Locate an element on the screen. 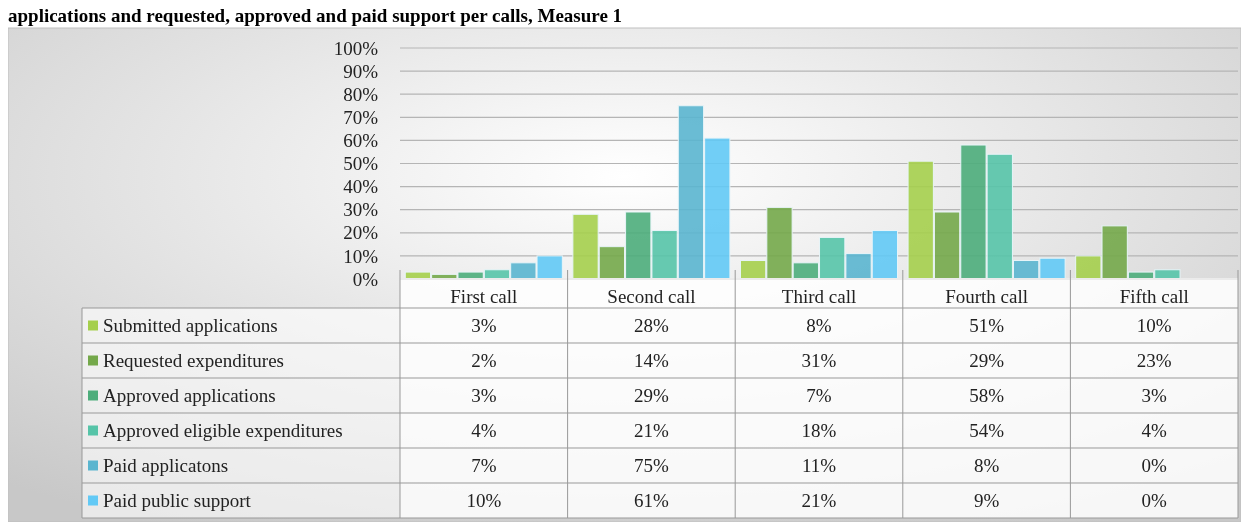 The image size is (1249, 522). data-label: 9% is located at coordinates (986, 501).